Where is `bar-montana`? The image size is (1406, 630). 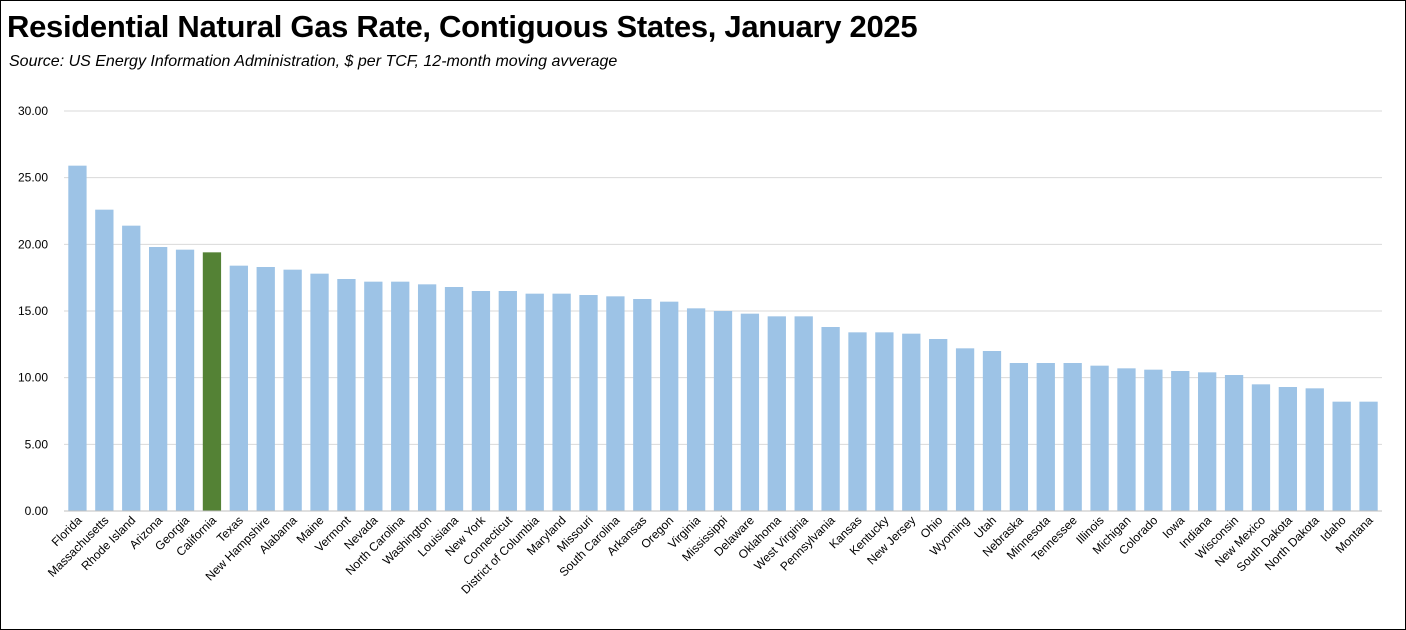 bar-montana is located at coordinates (1368, 456).